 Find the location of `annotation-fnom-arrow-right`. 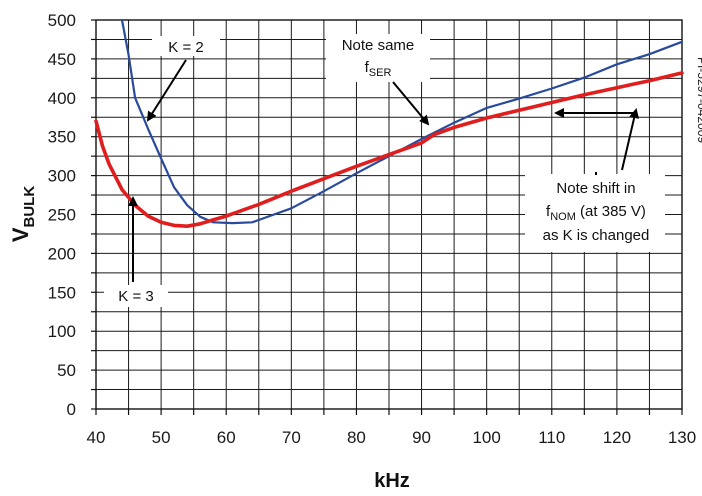

annotation-fnom-arrow-right is located at coordinates (630, 139).